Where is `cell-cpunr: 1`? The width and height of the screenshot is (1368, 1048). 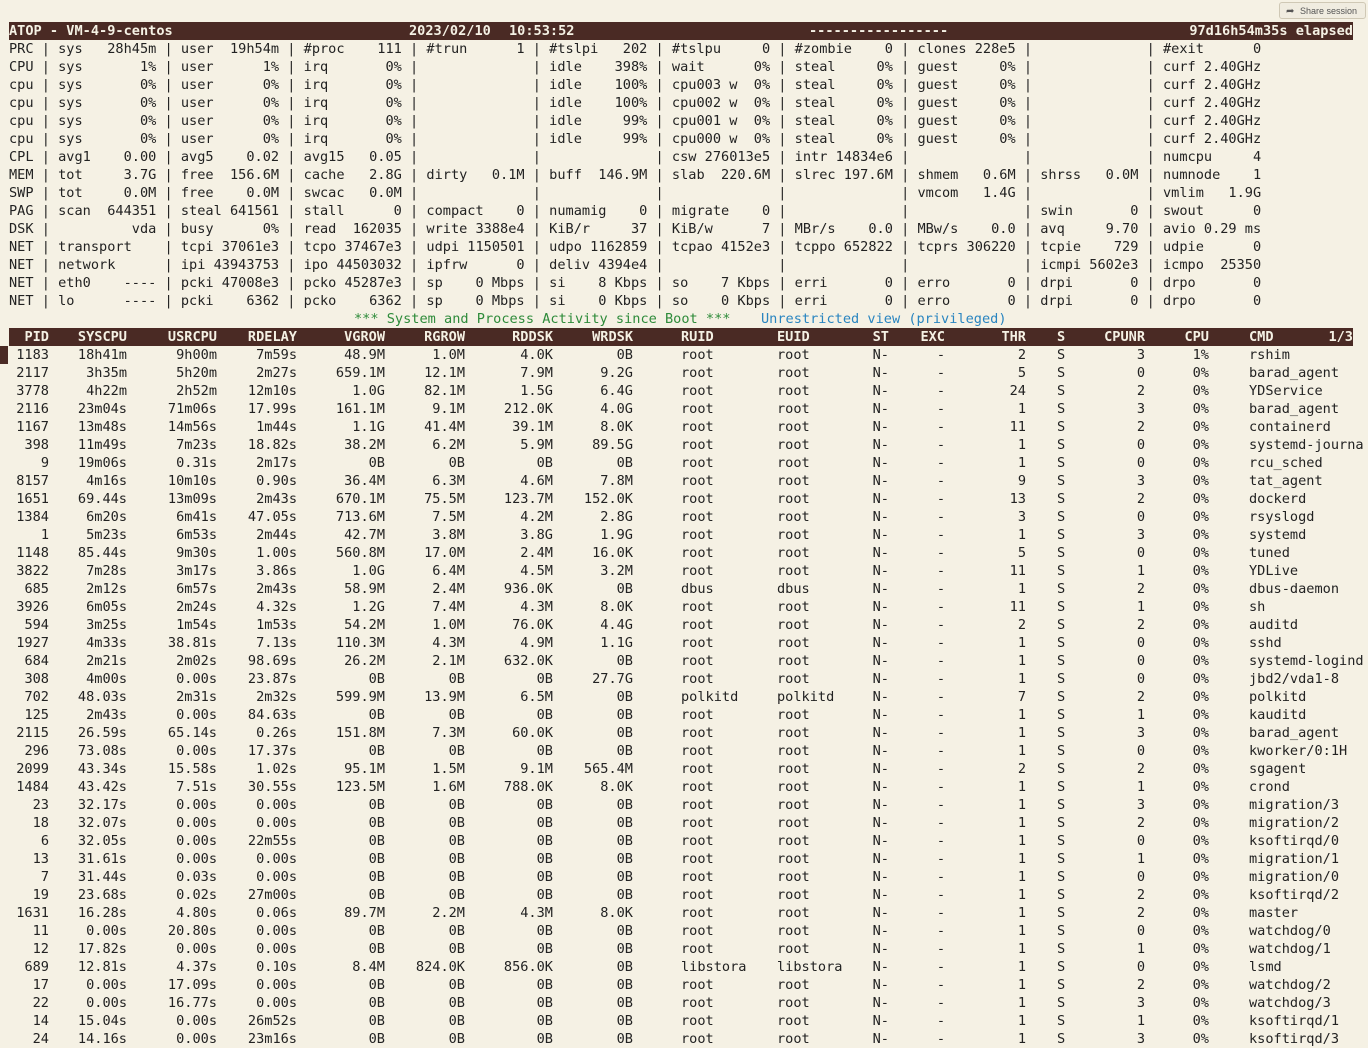 cell-cpunr: 1 is located at coordinates (1140, 949).